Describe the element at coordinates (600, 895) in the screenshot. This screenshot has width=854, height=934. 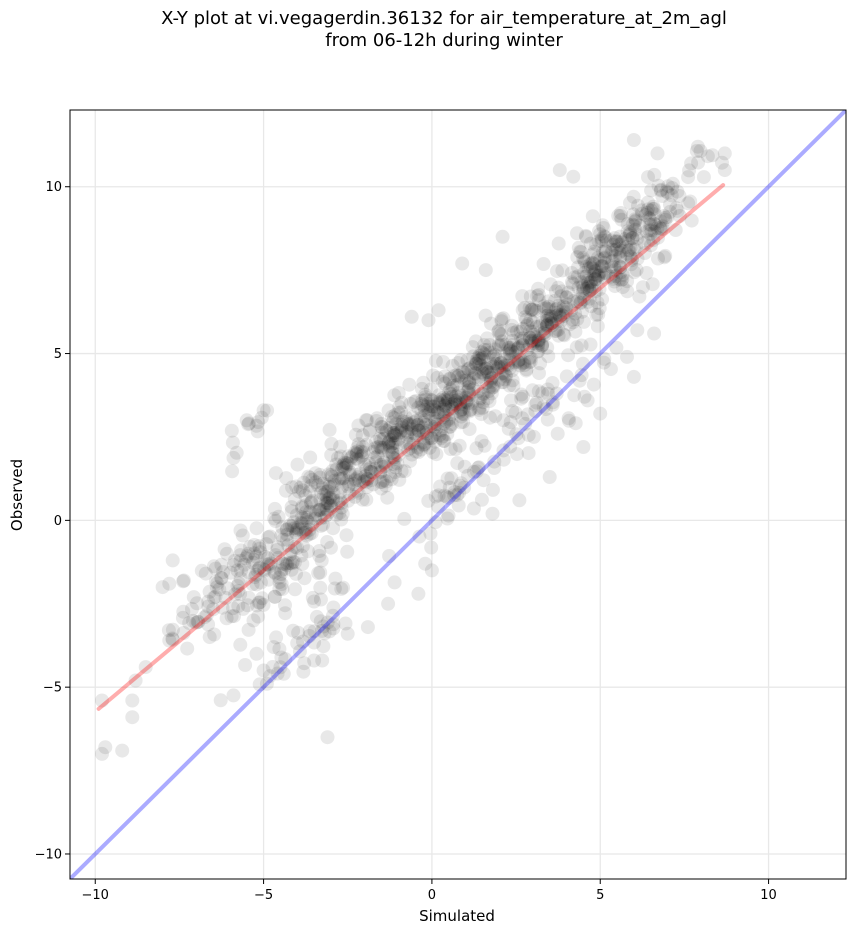
I see `x-tick-label: 5` at that location.